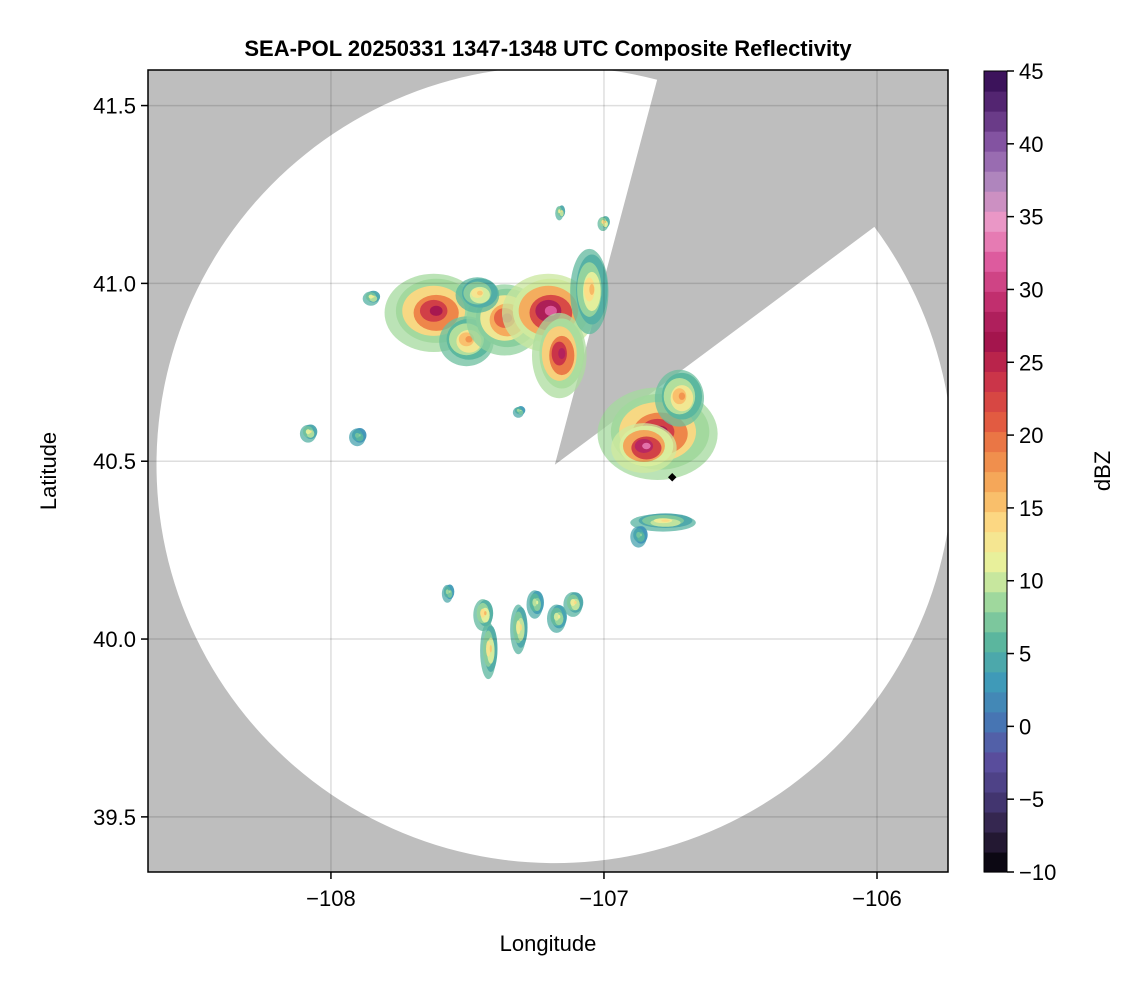 The height and width of the screenshot is (990, 1146). What do you see at coordinates (48, 471) in the screenshot?
I see `y-axis-label: Latitude` at bounding box center [48, 471].